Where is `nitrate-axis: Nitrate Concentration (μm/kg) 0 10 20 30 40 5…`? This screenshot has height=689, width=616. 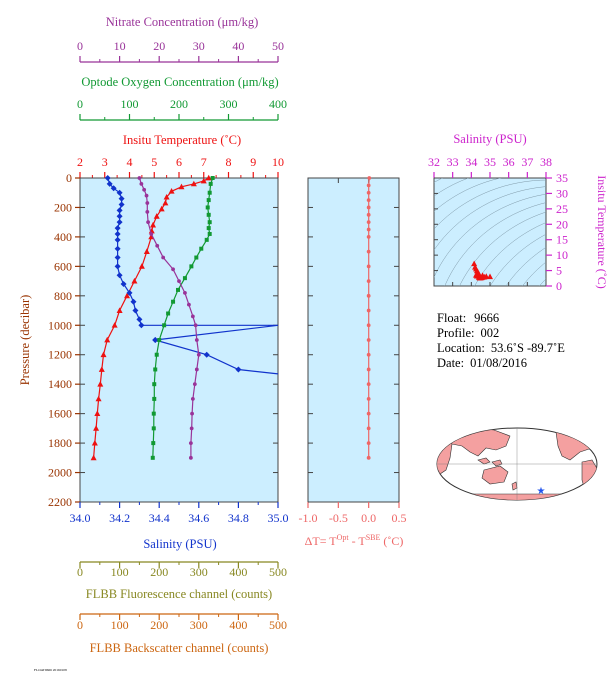 nitrate-axis: Nitrate Concentration (μm/kg) 0 10 20 30 40 5… is located at coordinates (180, 39).